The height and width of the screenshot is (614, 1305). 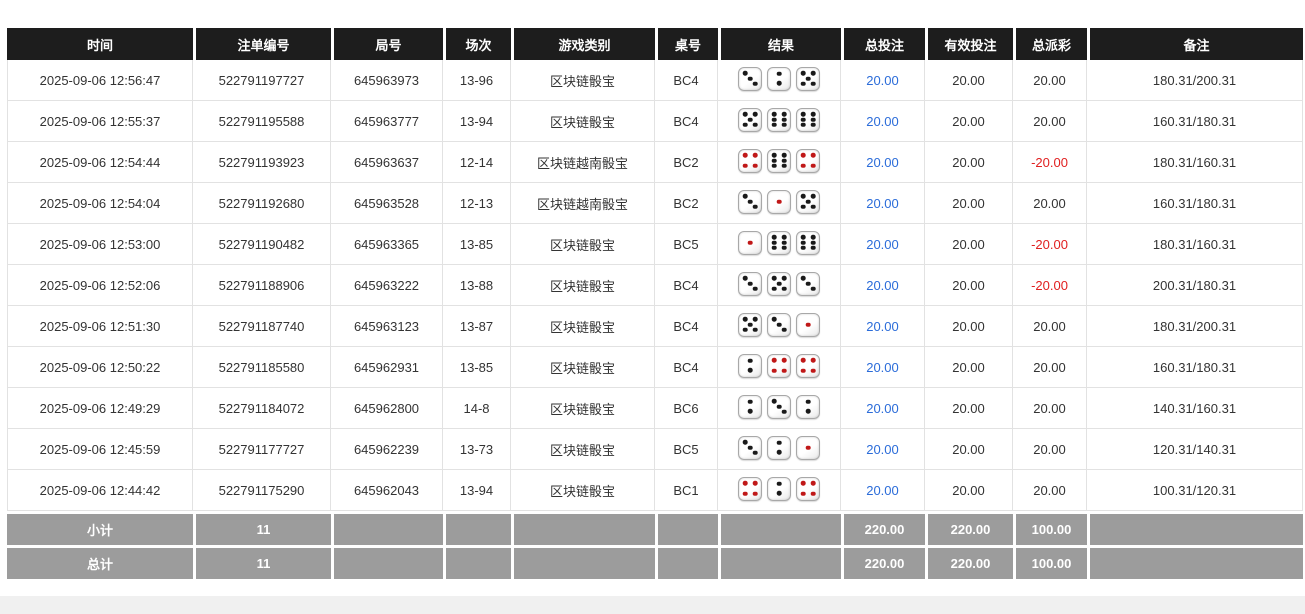 What do you see at coordinates (100, 244) in the screenshot?
I see `cell-time: 2025-09-06 12:53:00` at bounding box center [100, 244].